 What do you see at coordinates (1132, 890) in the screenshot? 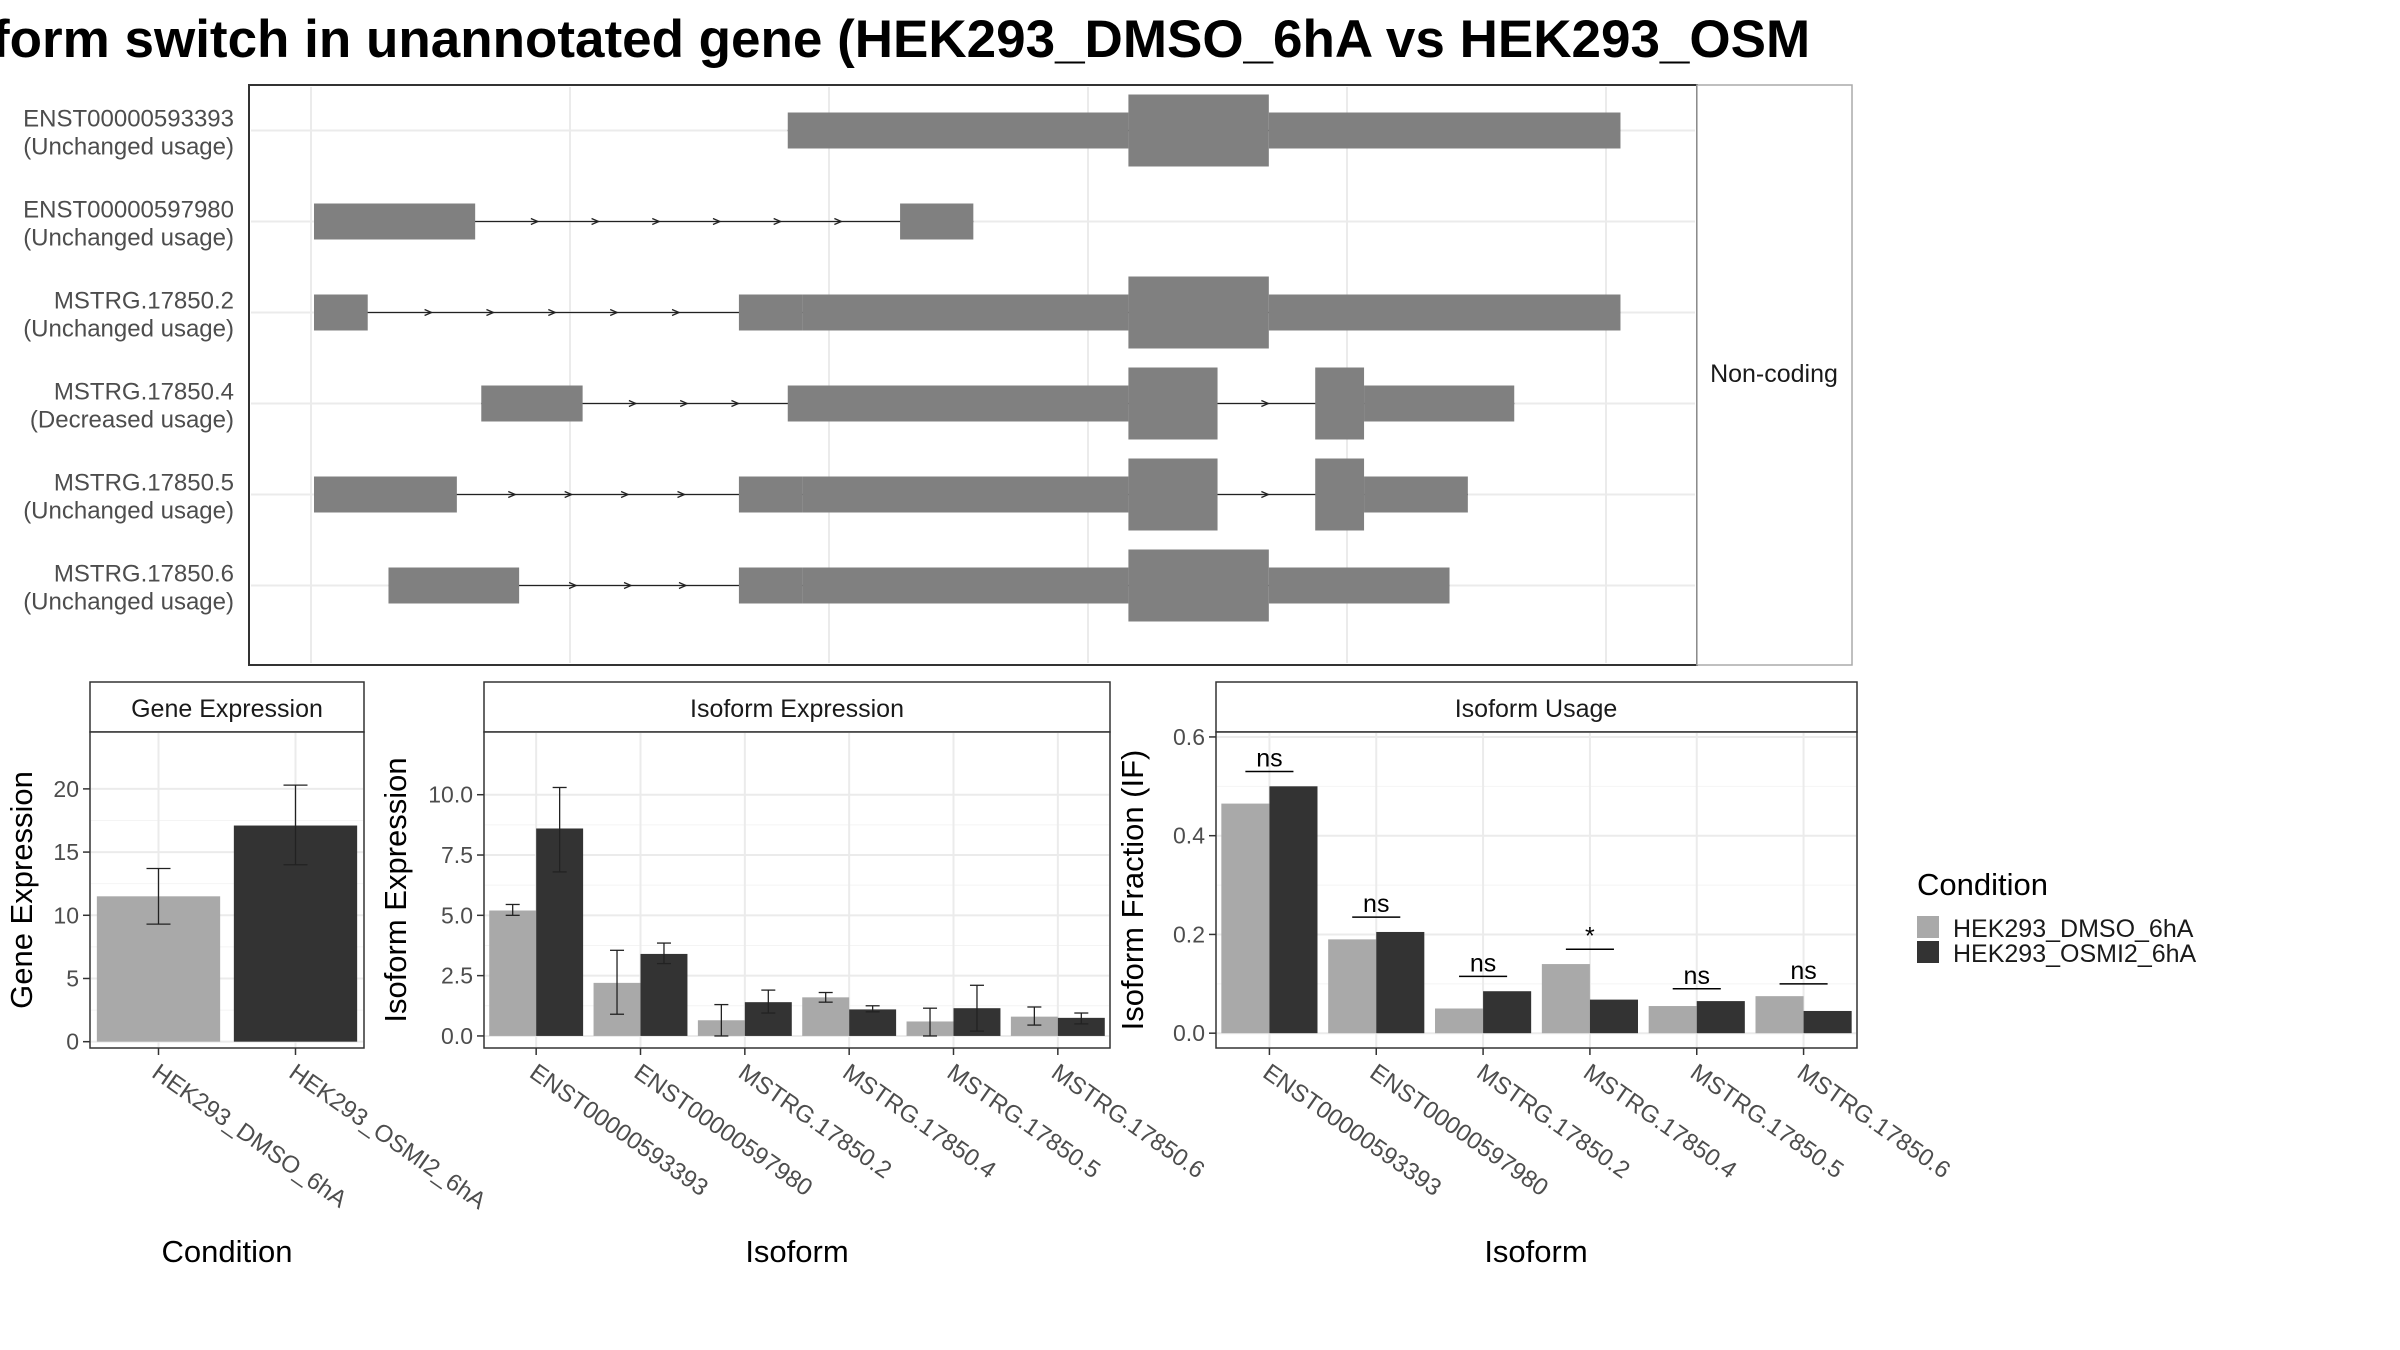
I see `isoform-usage-y-label: Isoform Fraction (IF)` at bounding box center [1132, 890].